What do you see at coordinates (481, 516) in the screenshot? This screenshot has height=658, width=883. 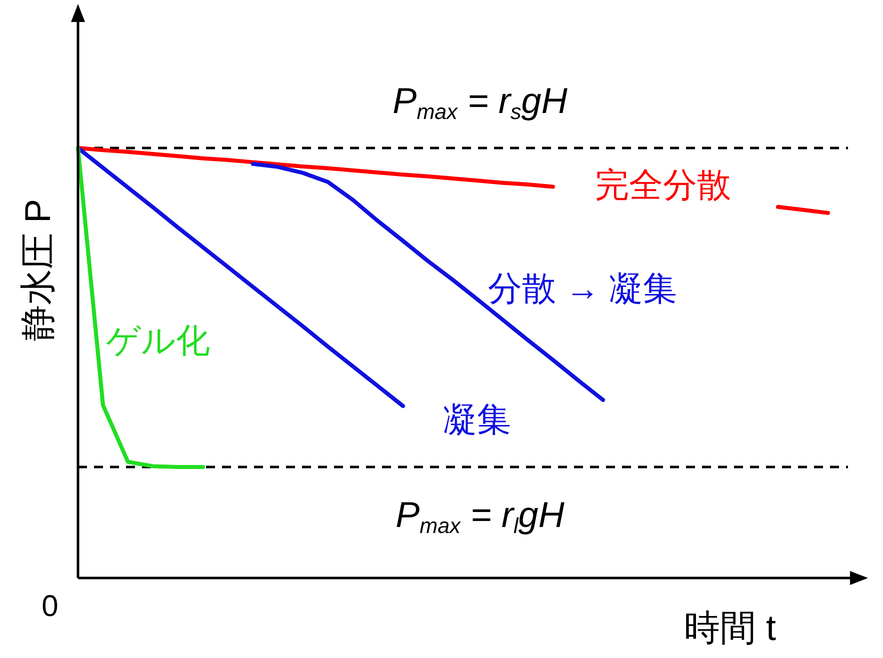 I see `ref-line-label: P$_{max}$ = r$_{l}$gH` at bounding box center [481, 516].